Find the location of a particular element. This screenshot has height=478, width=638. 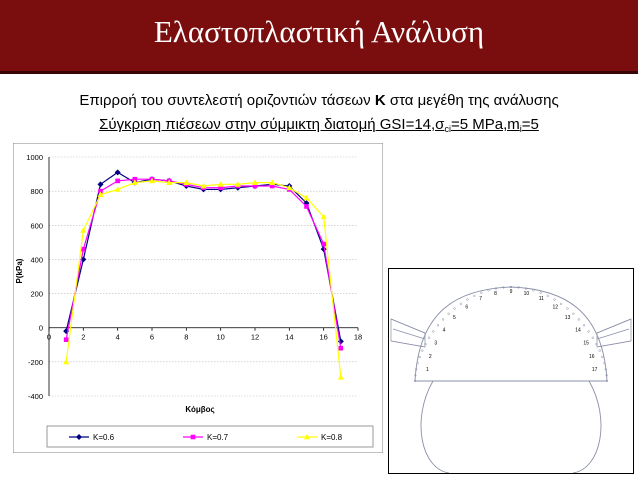

node-label: 13 is located at coordinates (568, 318).